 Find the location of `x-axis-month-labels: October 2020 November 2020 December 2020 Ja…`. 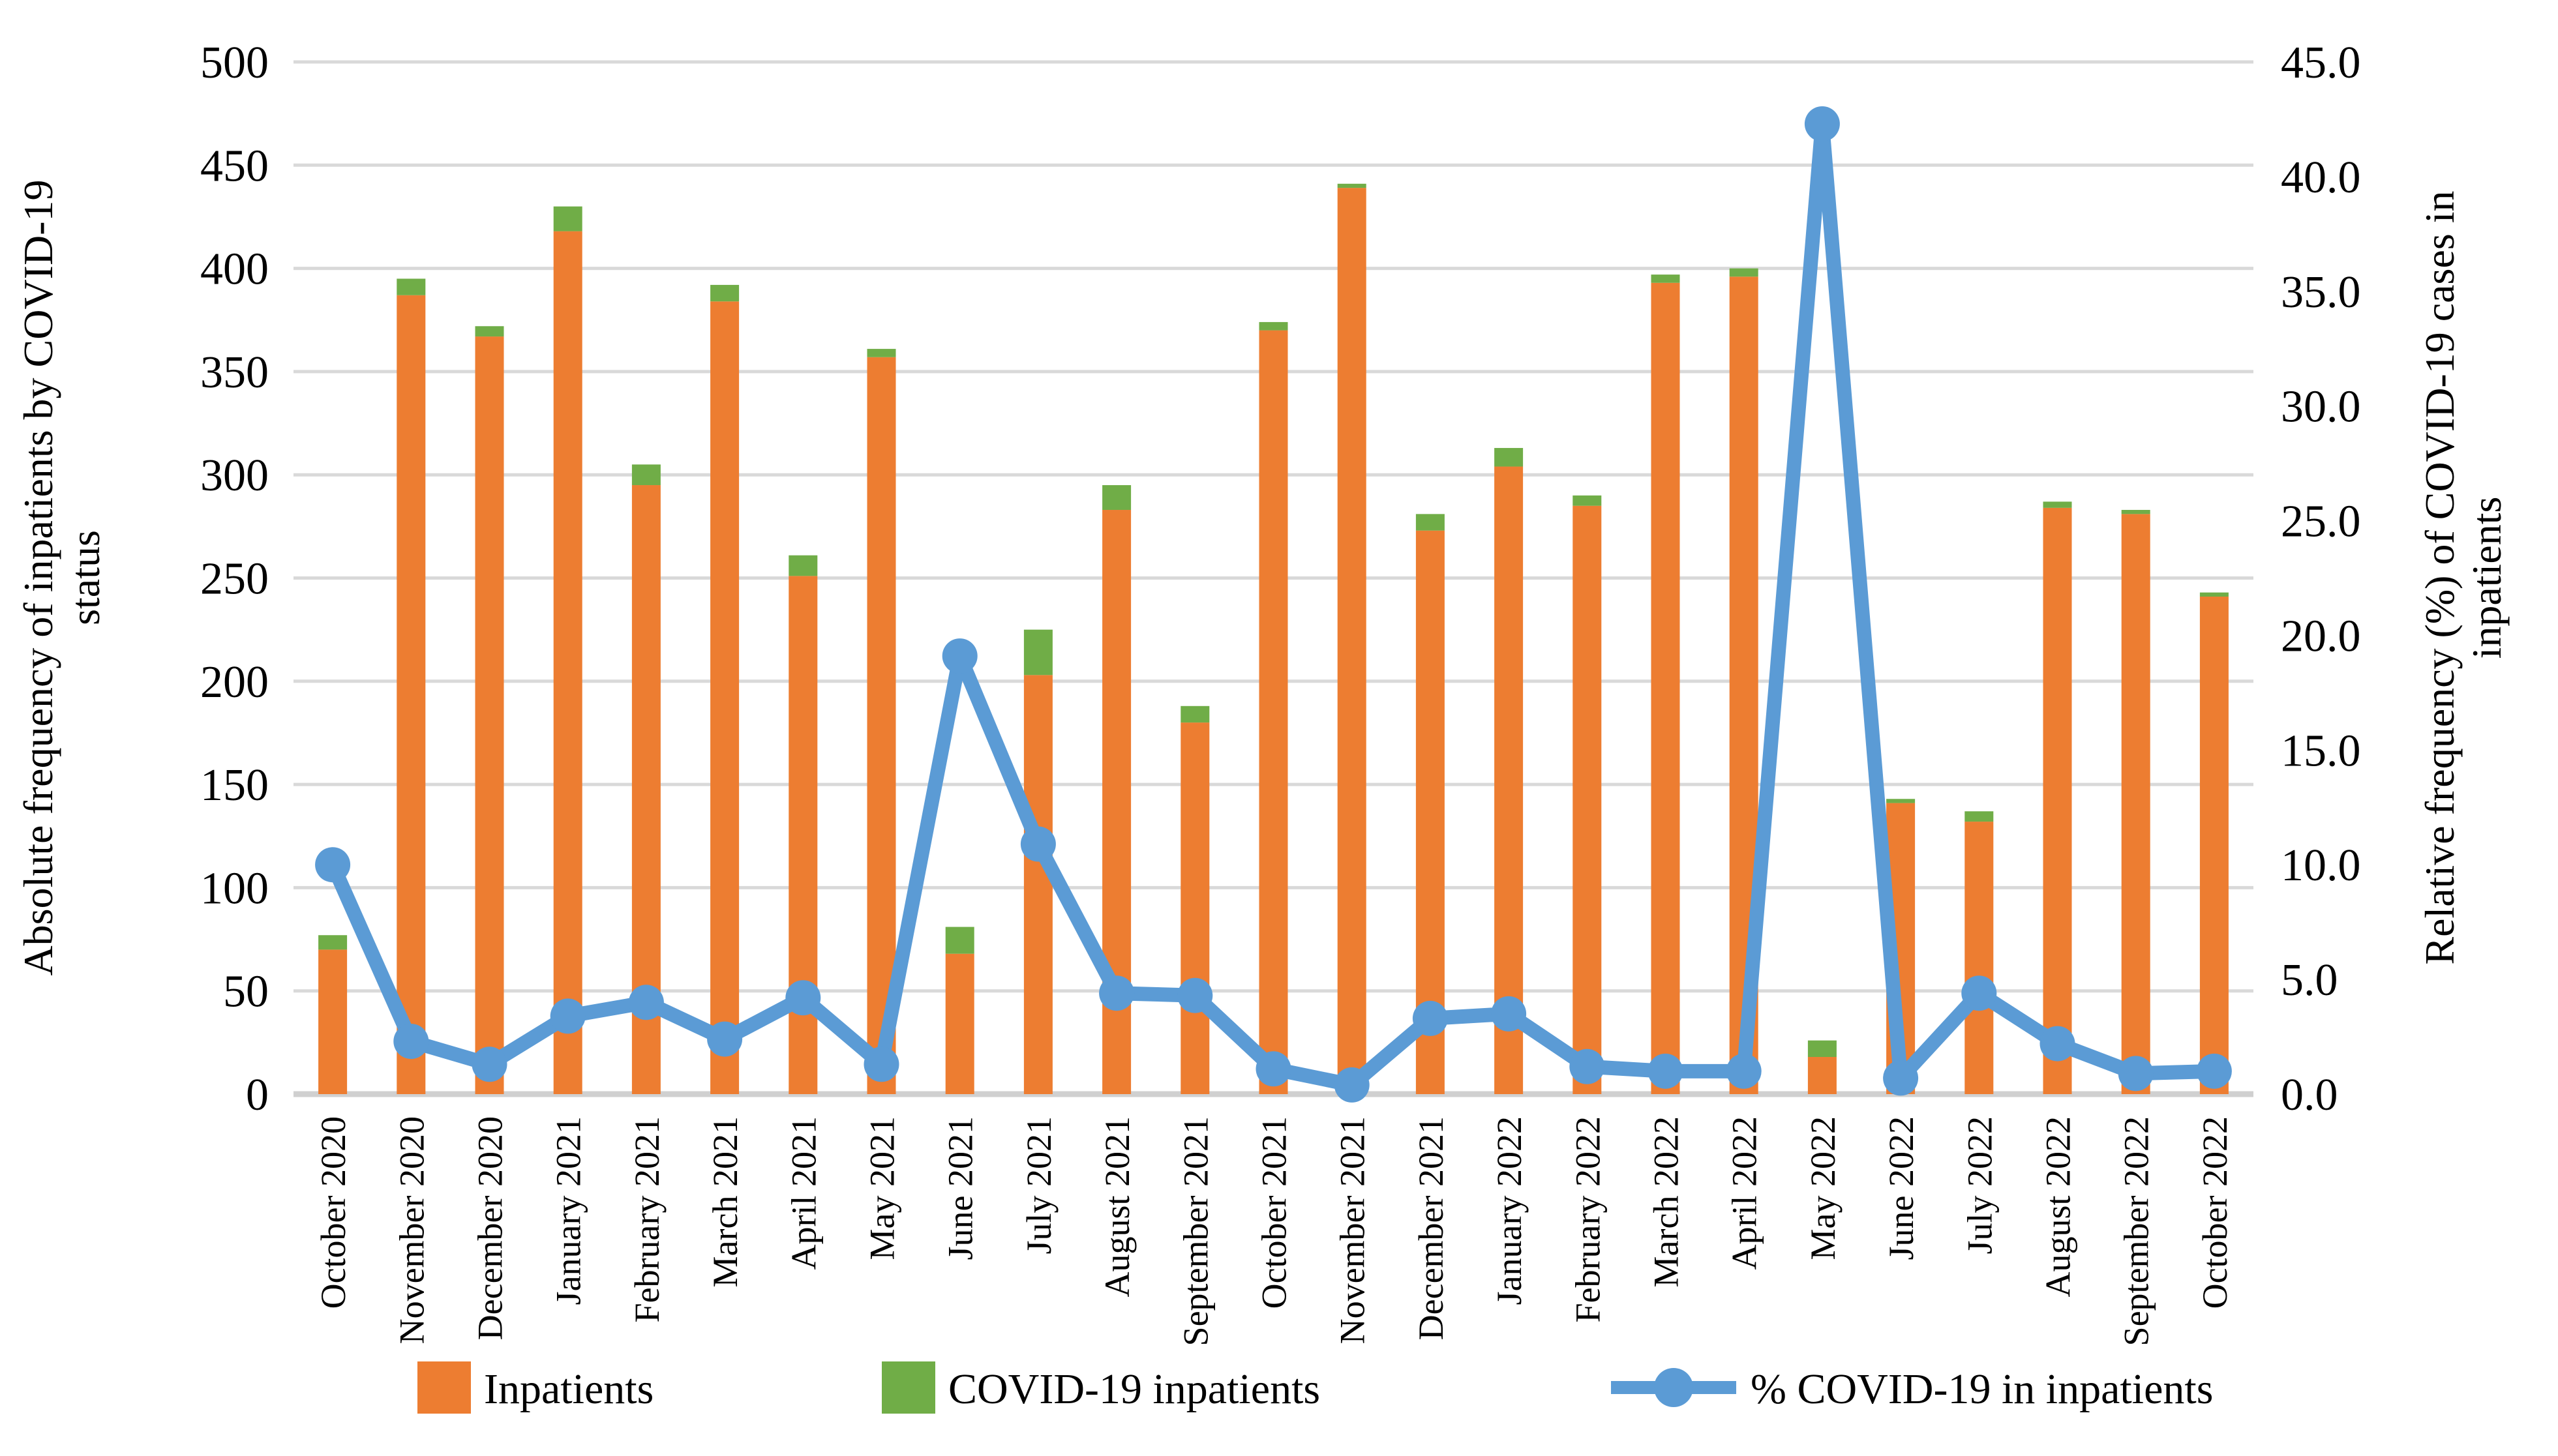

x-axis-month-labels: October 2020 November 2020 December 2020 Ja… is located at coordinates (1274, 1231).